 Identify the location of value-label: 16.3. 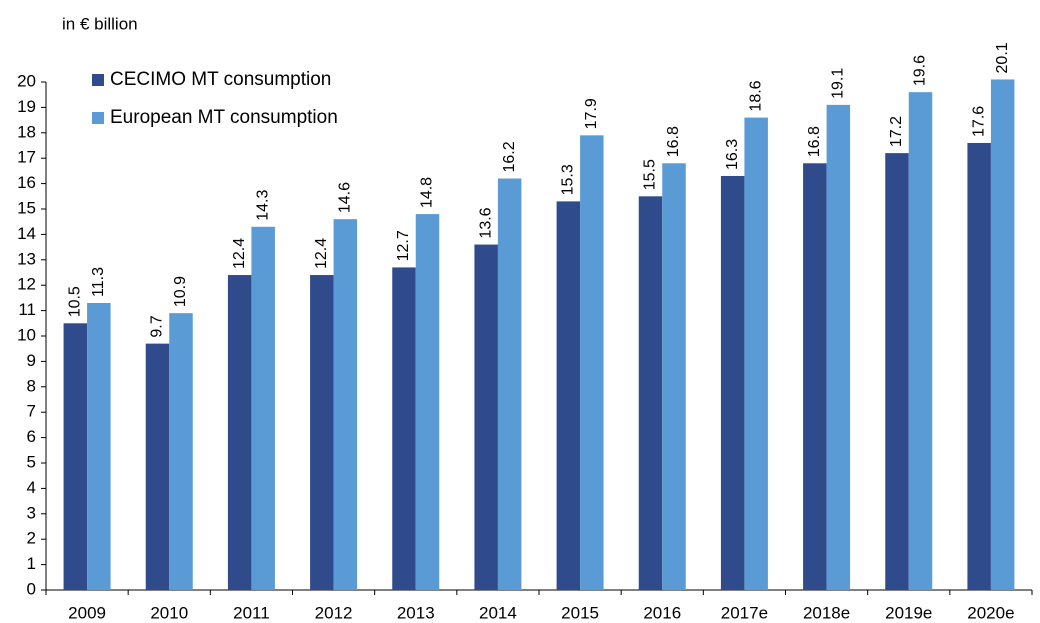
(732, 154).